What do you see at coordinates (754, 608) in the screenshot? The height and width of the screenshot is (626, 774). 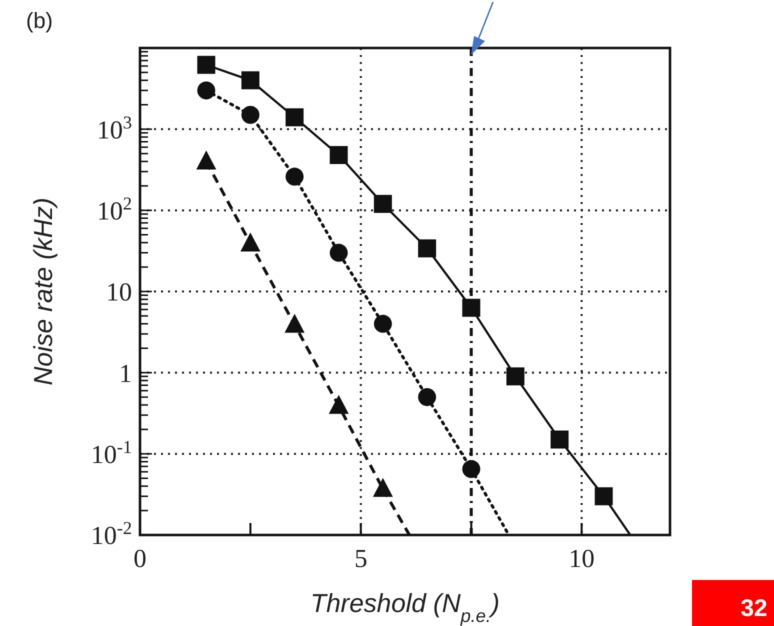 I see `text: 32` at bounding box center [754, 608].